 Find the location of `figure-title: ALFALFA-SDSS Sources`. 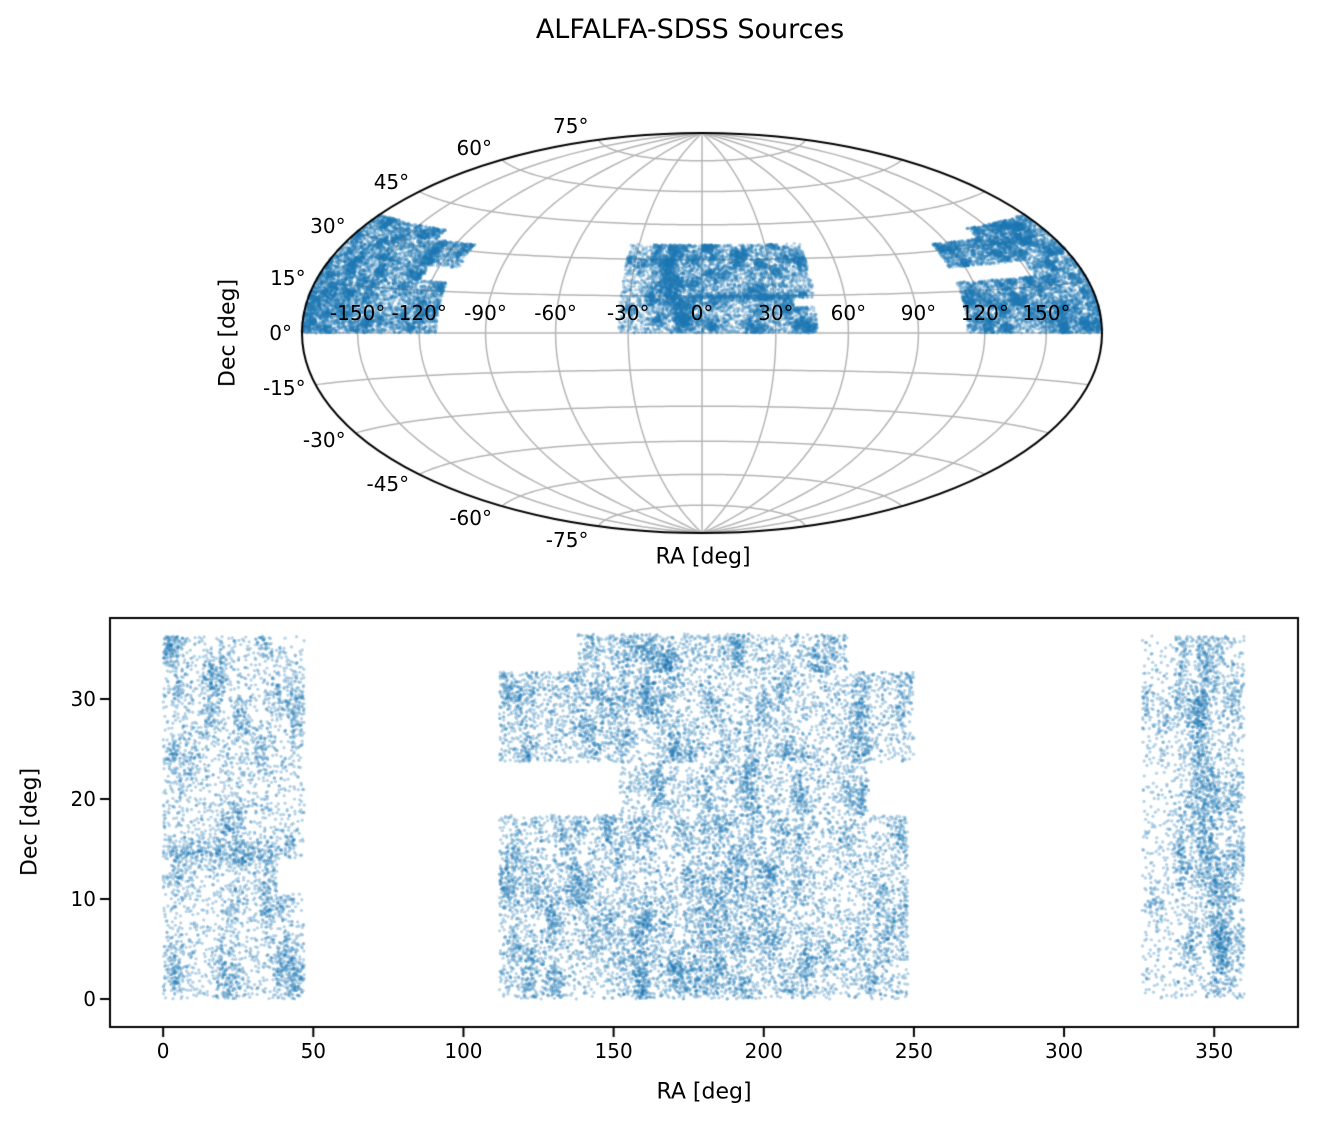

figure-title: ALFALFA-SDSS Sources is located at coordinates (690, 29).